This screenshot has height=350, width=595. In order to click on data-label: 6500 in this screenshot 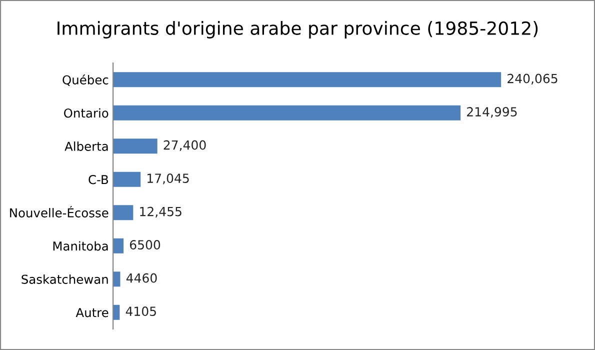, I will do `click(145, 245)`.